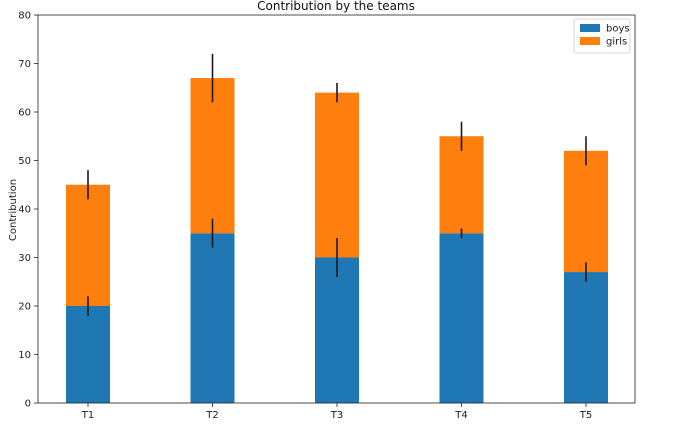 The width and height of the screenshot is (700, 425). I want to click on bar-boys-T2, so click(212, 318).